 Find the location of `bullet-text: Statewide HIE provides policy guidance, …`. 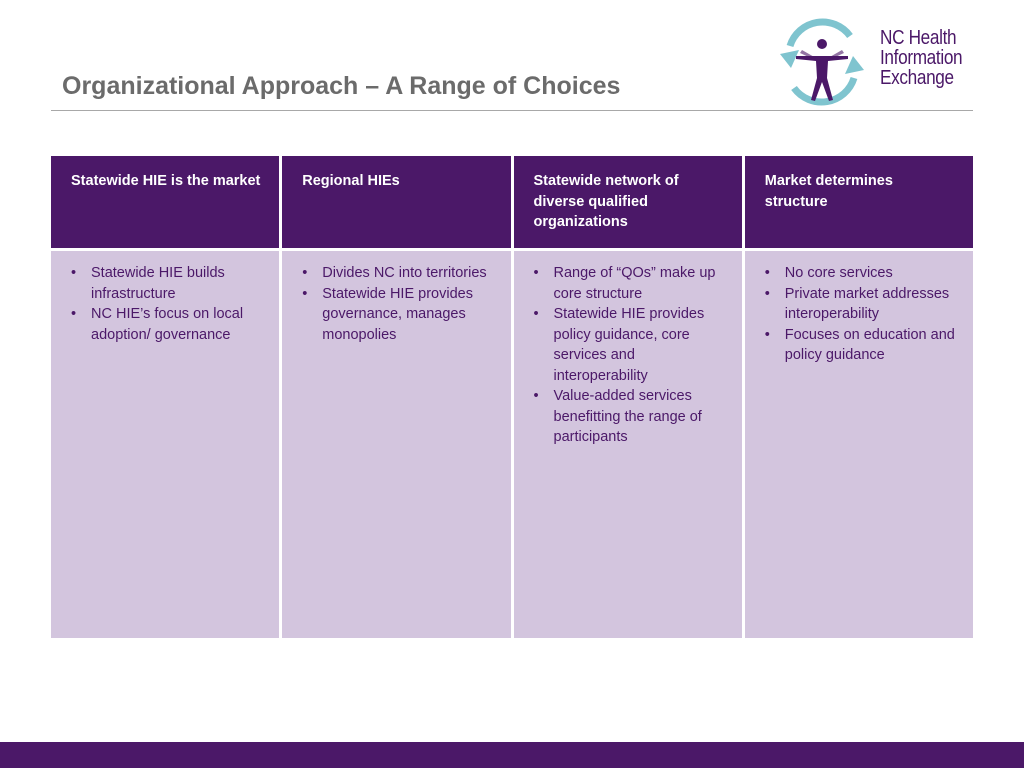

bullet-text: Statewide HIE provides policy guidance, … is located at coordinates (629, 345).